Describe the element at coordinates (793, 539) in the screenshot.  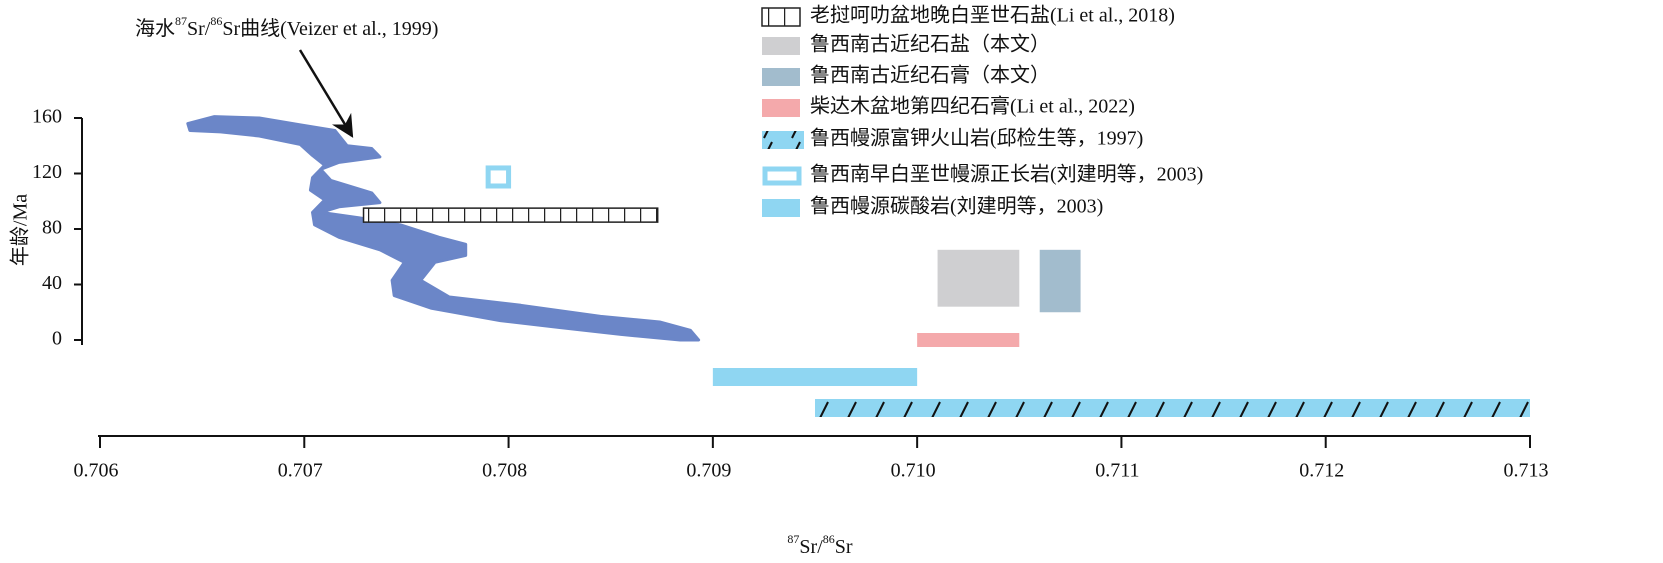
I see `x-label-part: 87` at that location.